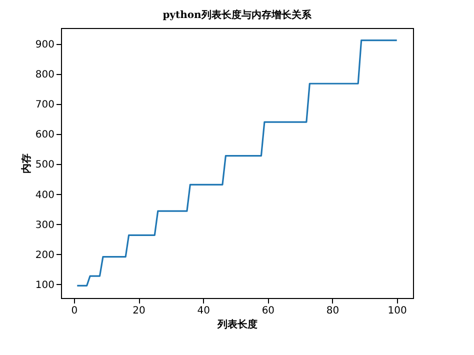  I want to click on x-axis-title: 列表长度, so click(237, 324).